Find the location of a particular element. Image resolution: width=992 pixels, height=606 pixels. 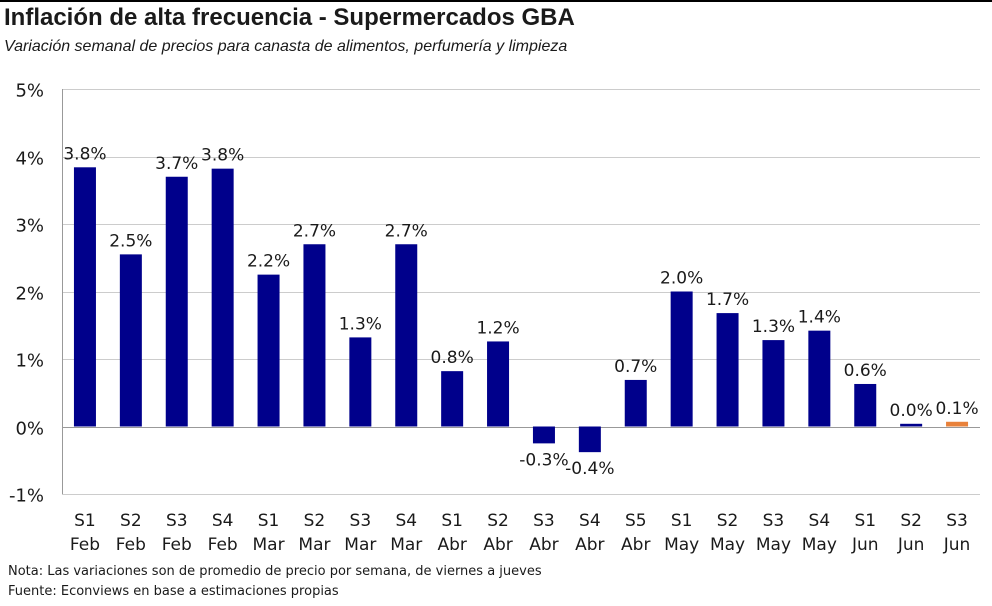

data-label: 2.5% is located at coordinates (130, 241).